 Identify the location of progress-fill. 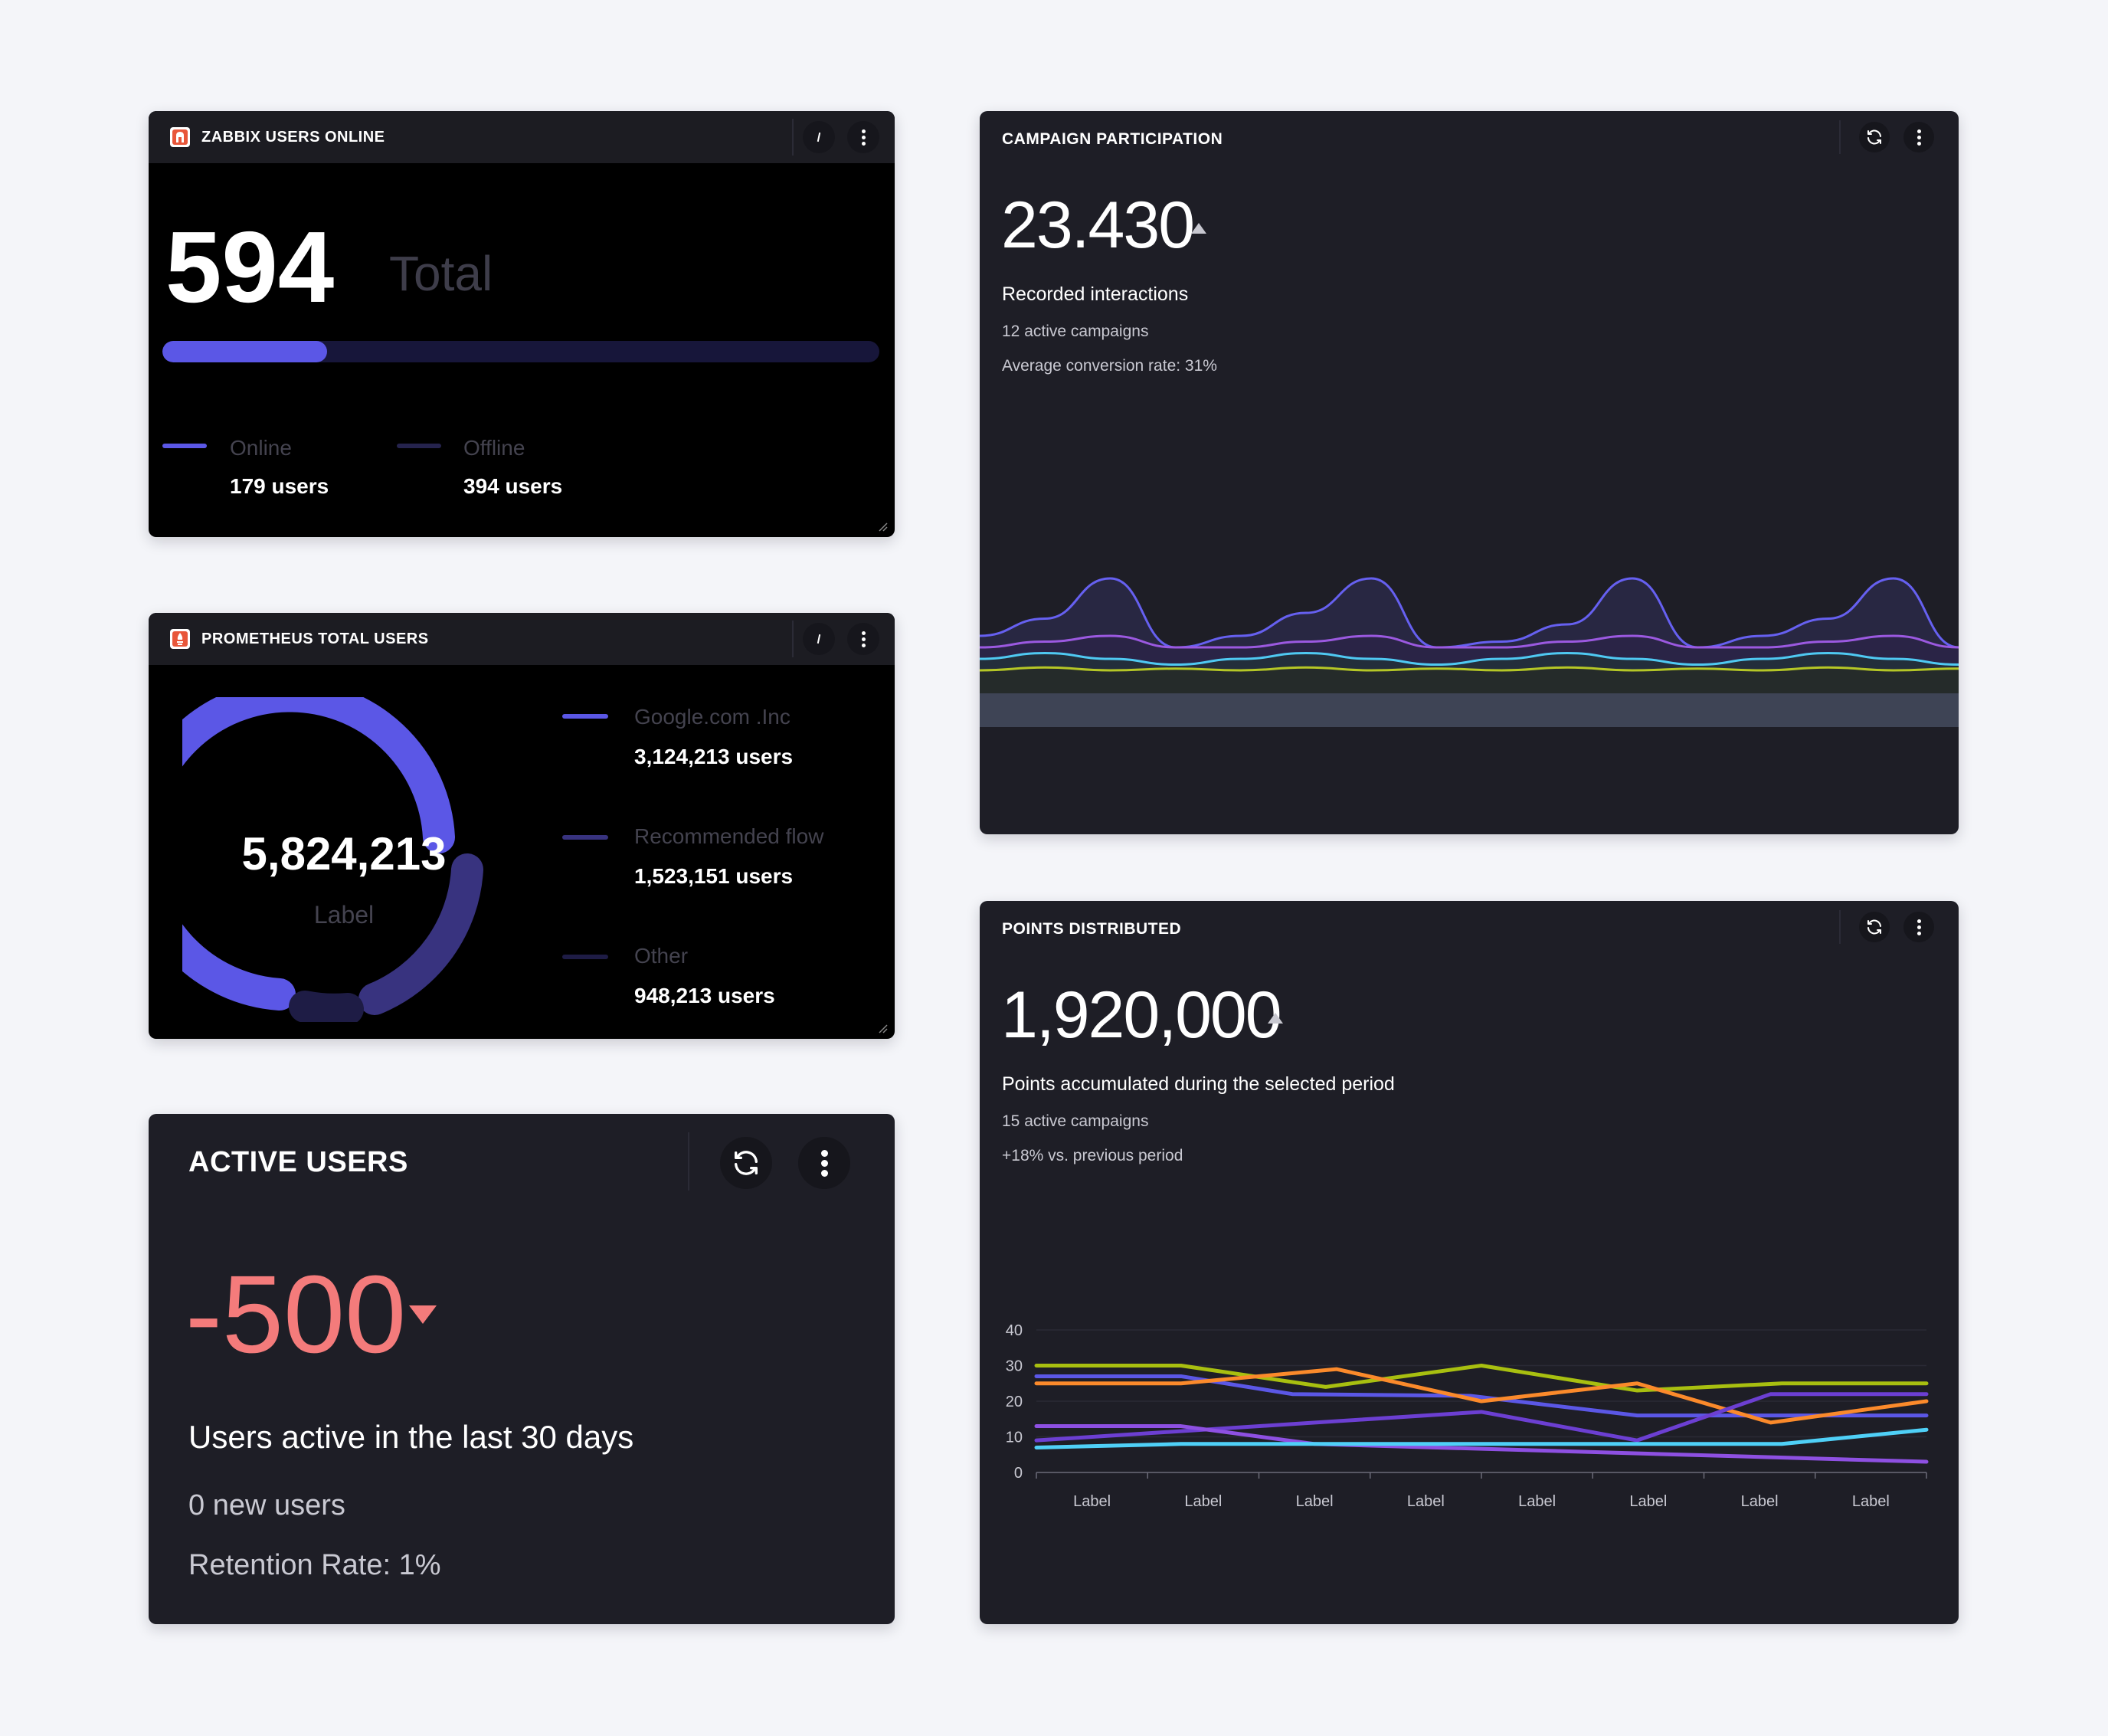
(245, 351).